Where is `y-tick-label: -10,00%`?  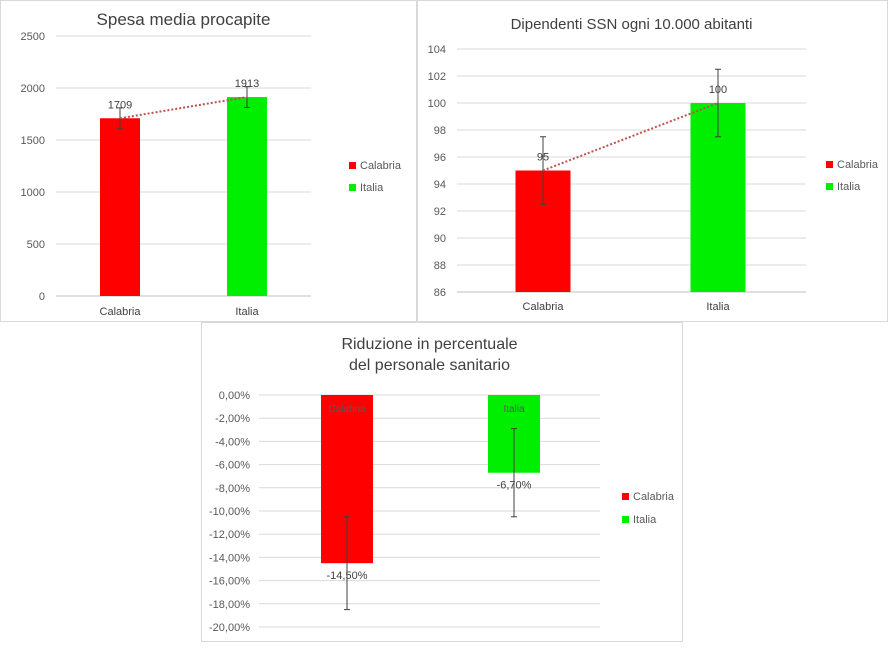
y-tick-label: -10,00% is located at coordinates (229, 512).